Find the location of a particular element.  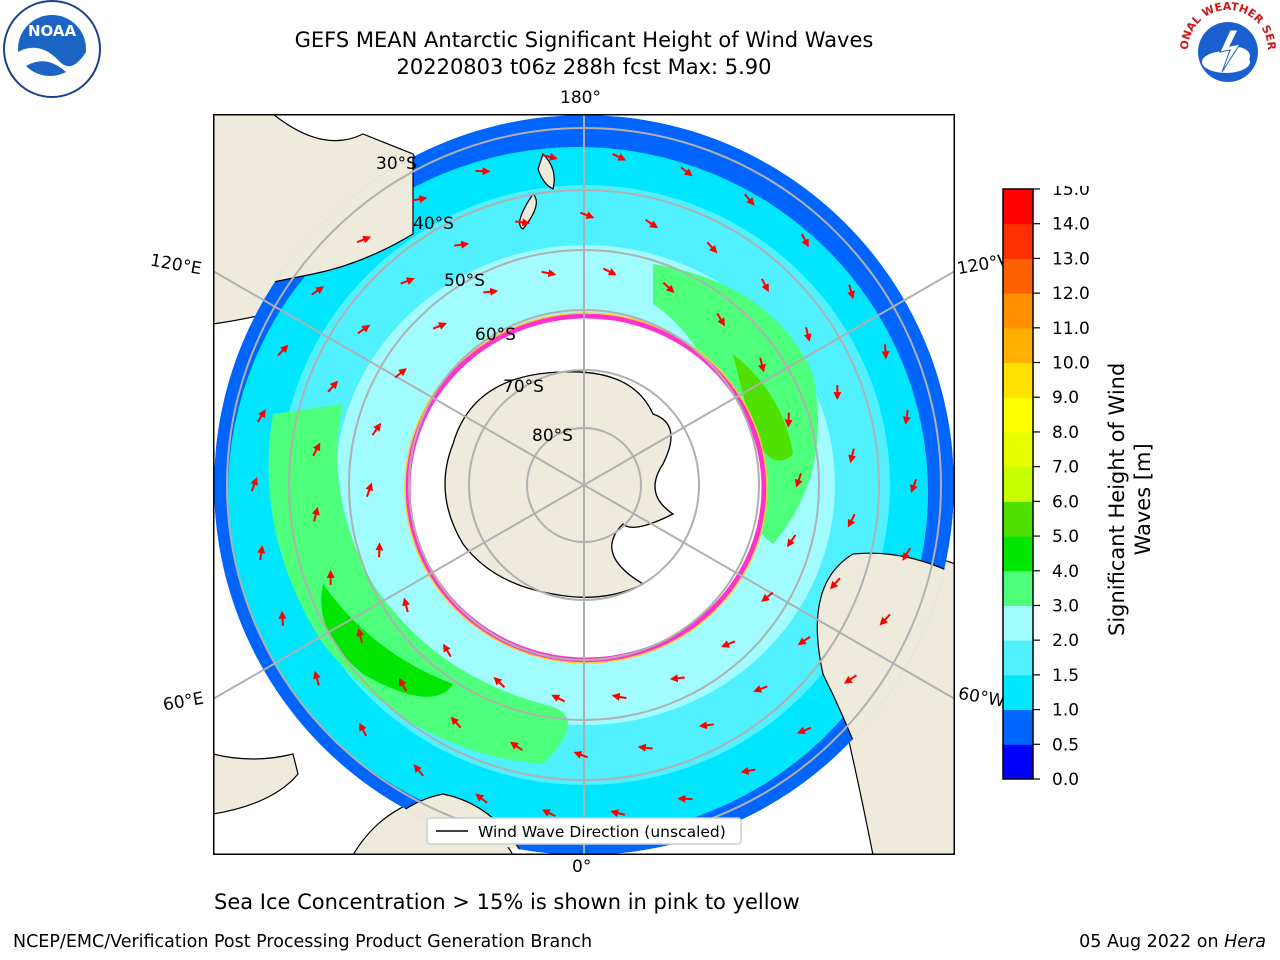

legend-label: Wind Wave Direction (unscaled) is located at coordinates (602, 832).